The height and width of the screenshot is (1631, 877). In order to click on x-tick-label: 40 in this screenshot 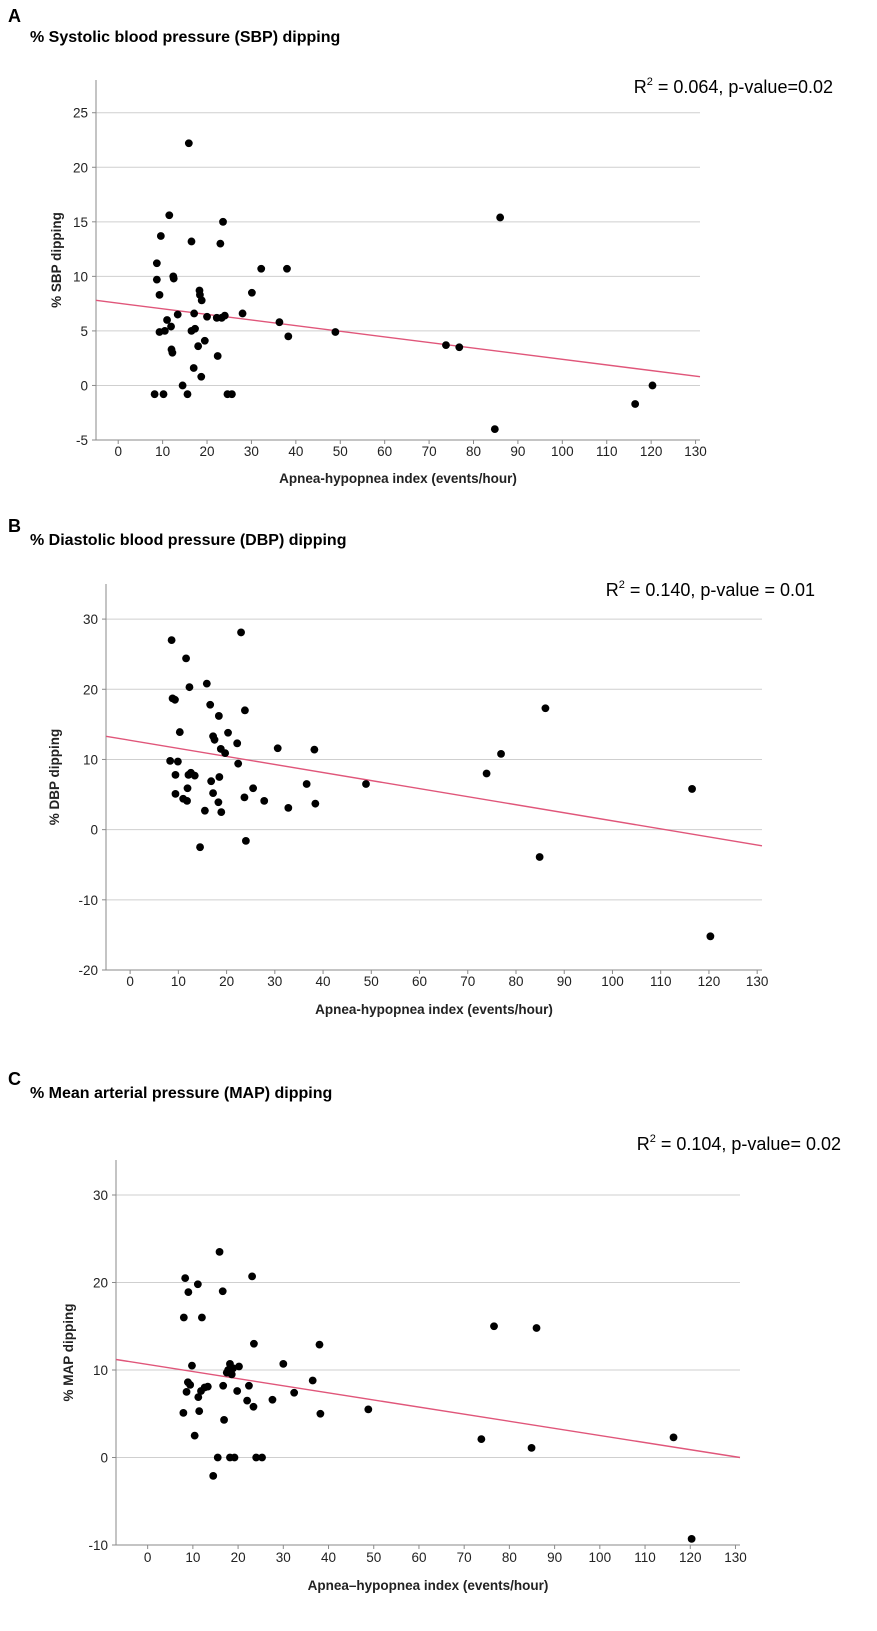, I will do `click(323, 981)`.